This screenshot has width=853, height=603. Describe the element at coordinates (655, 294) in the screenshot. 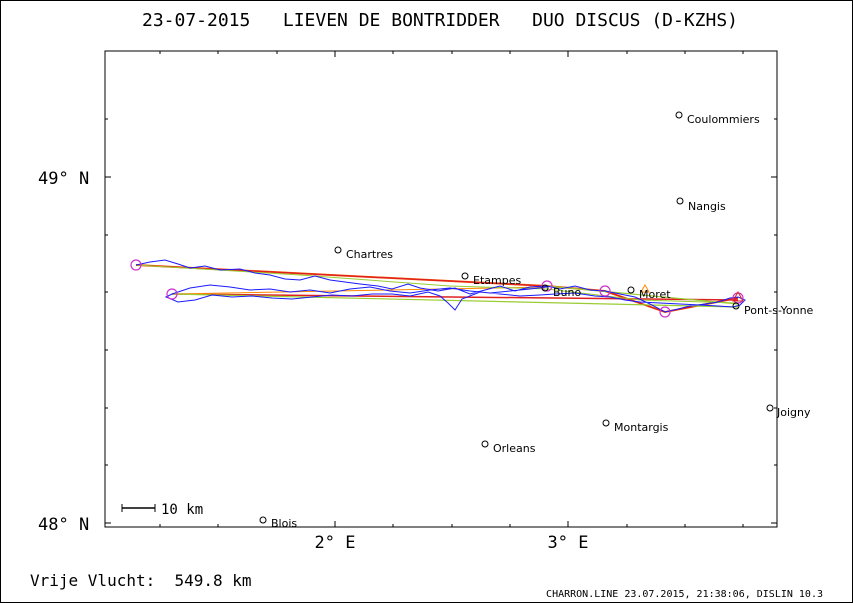

I see `town-label: Moret` at that location.